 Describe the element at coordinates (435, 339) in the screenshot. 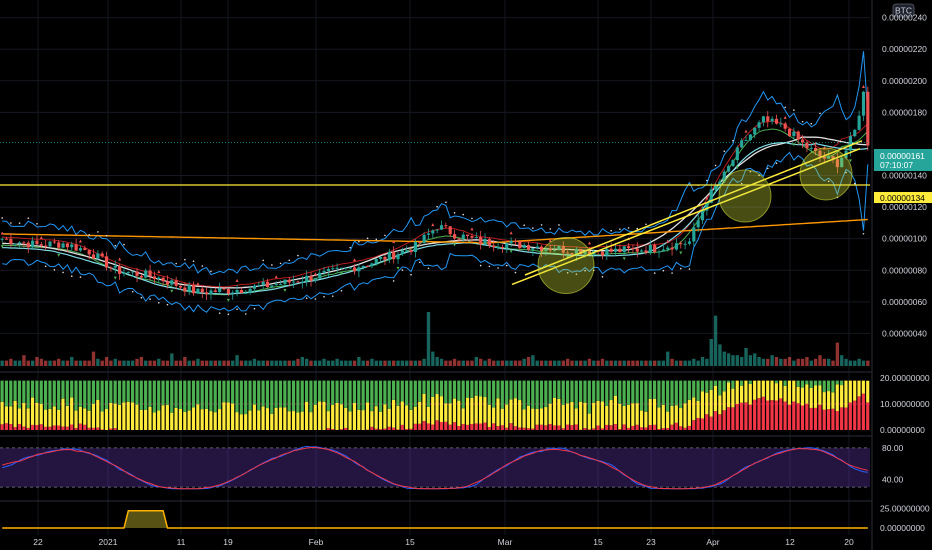

I see `volume-bars` at that location.